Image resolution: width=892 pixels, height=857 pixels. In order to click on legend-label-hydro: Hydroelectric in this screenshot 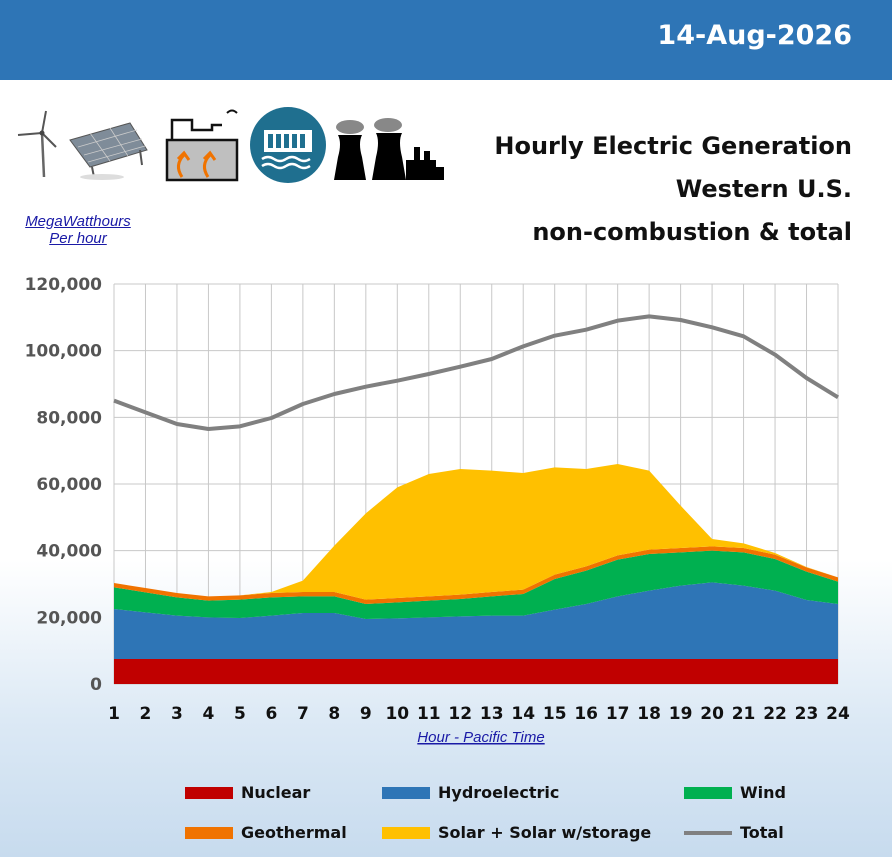, I will do `click(499, 792)`.